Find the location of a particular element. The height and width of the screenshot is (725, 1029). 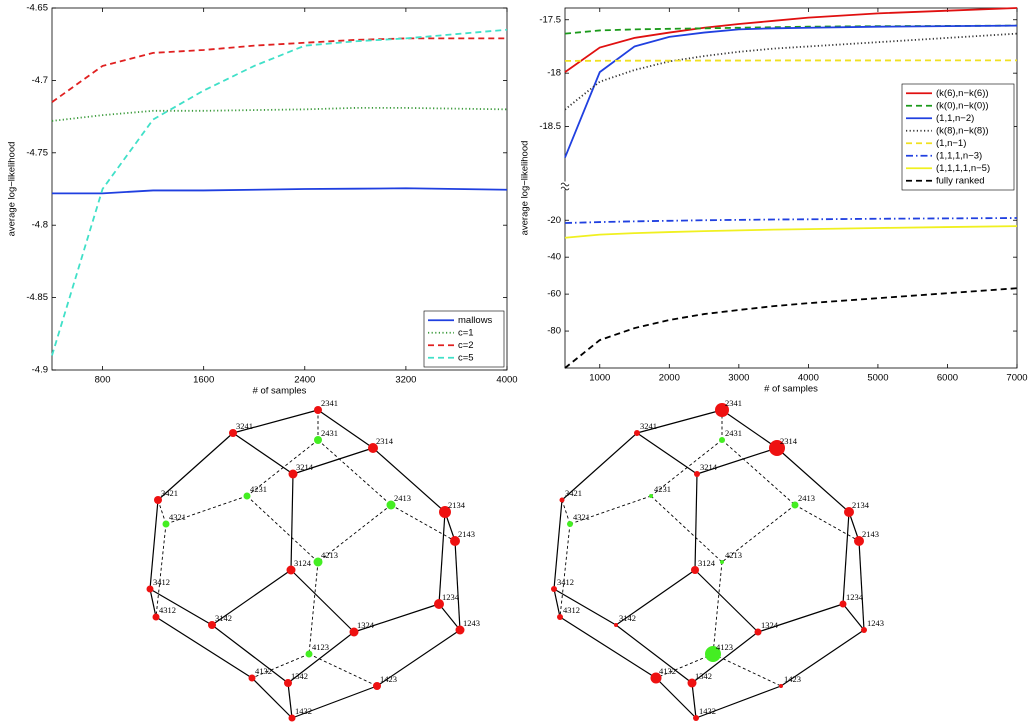

node-label: 1432 is located at coordinates (303, 711).